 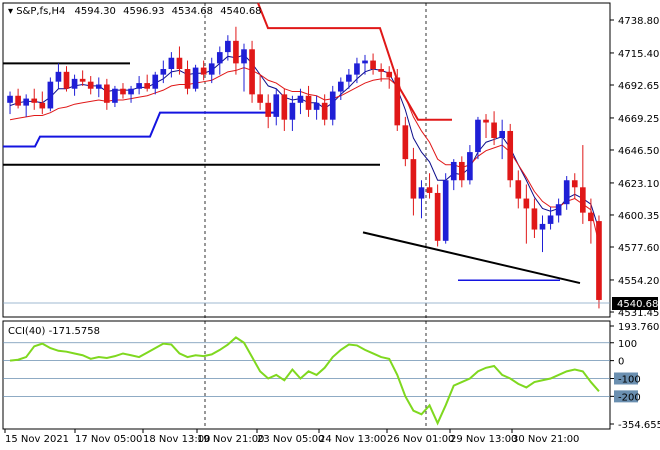 What do you see at coordinates (471, 258) in the screenshot?
I see `down-trendline` at bounding box center [471, 258].